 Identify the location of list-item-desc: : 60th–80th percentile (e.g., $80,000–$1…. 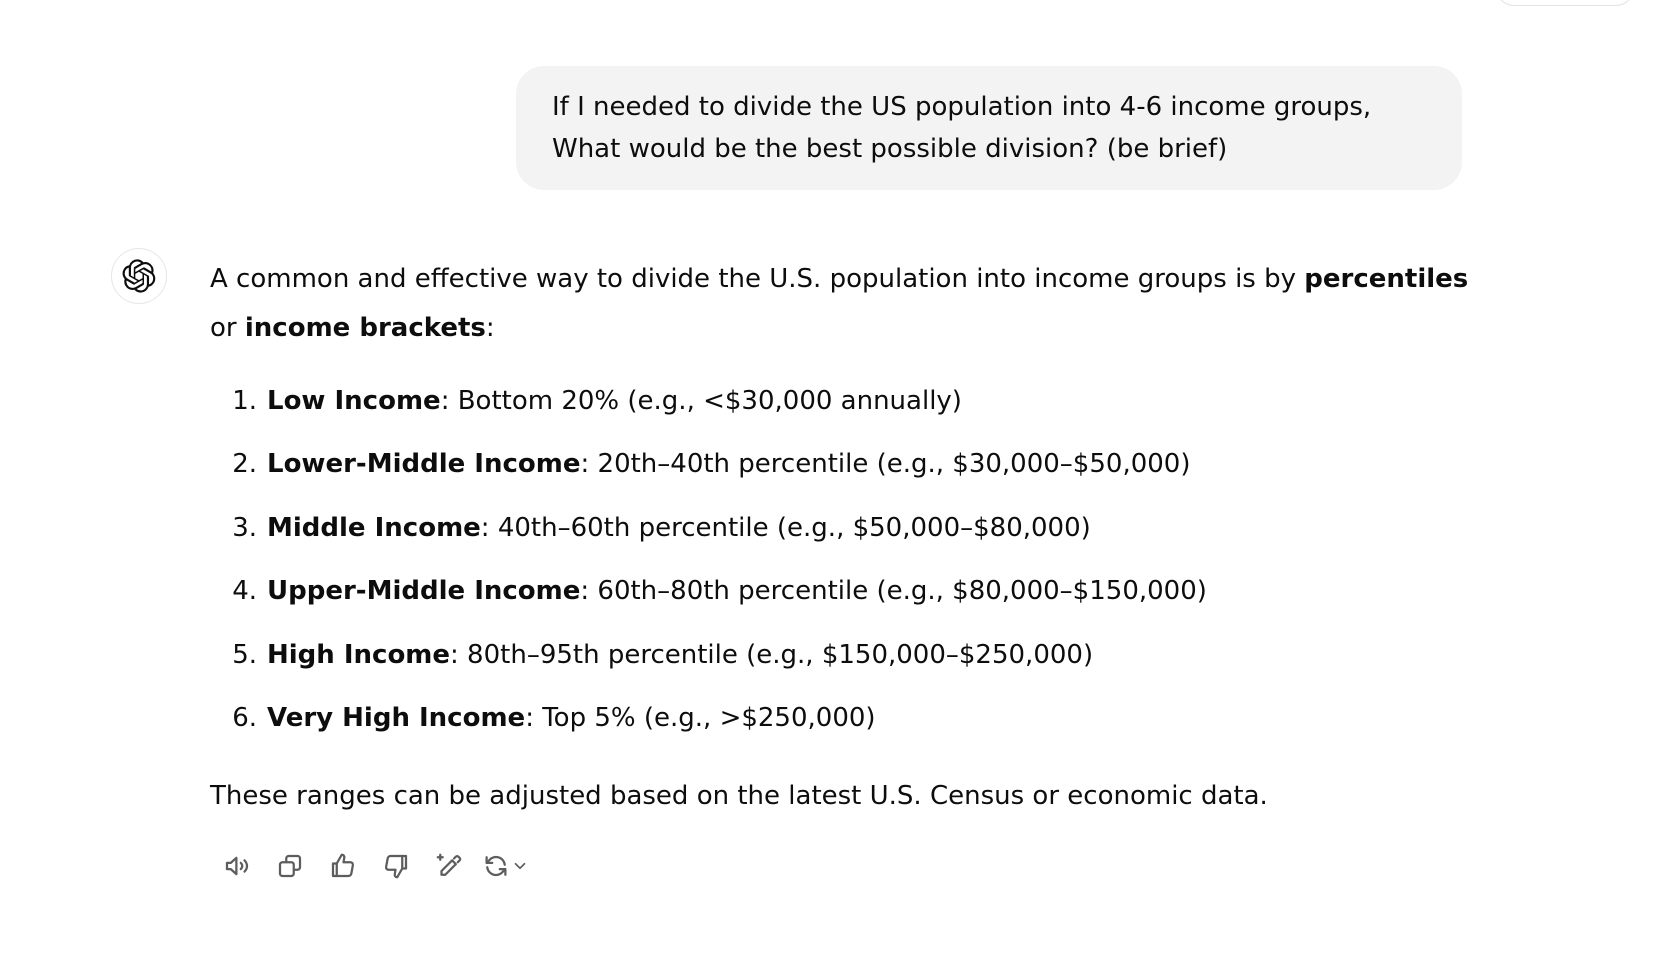
(893, 591).